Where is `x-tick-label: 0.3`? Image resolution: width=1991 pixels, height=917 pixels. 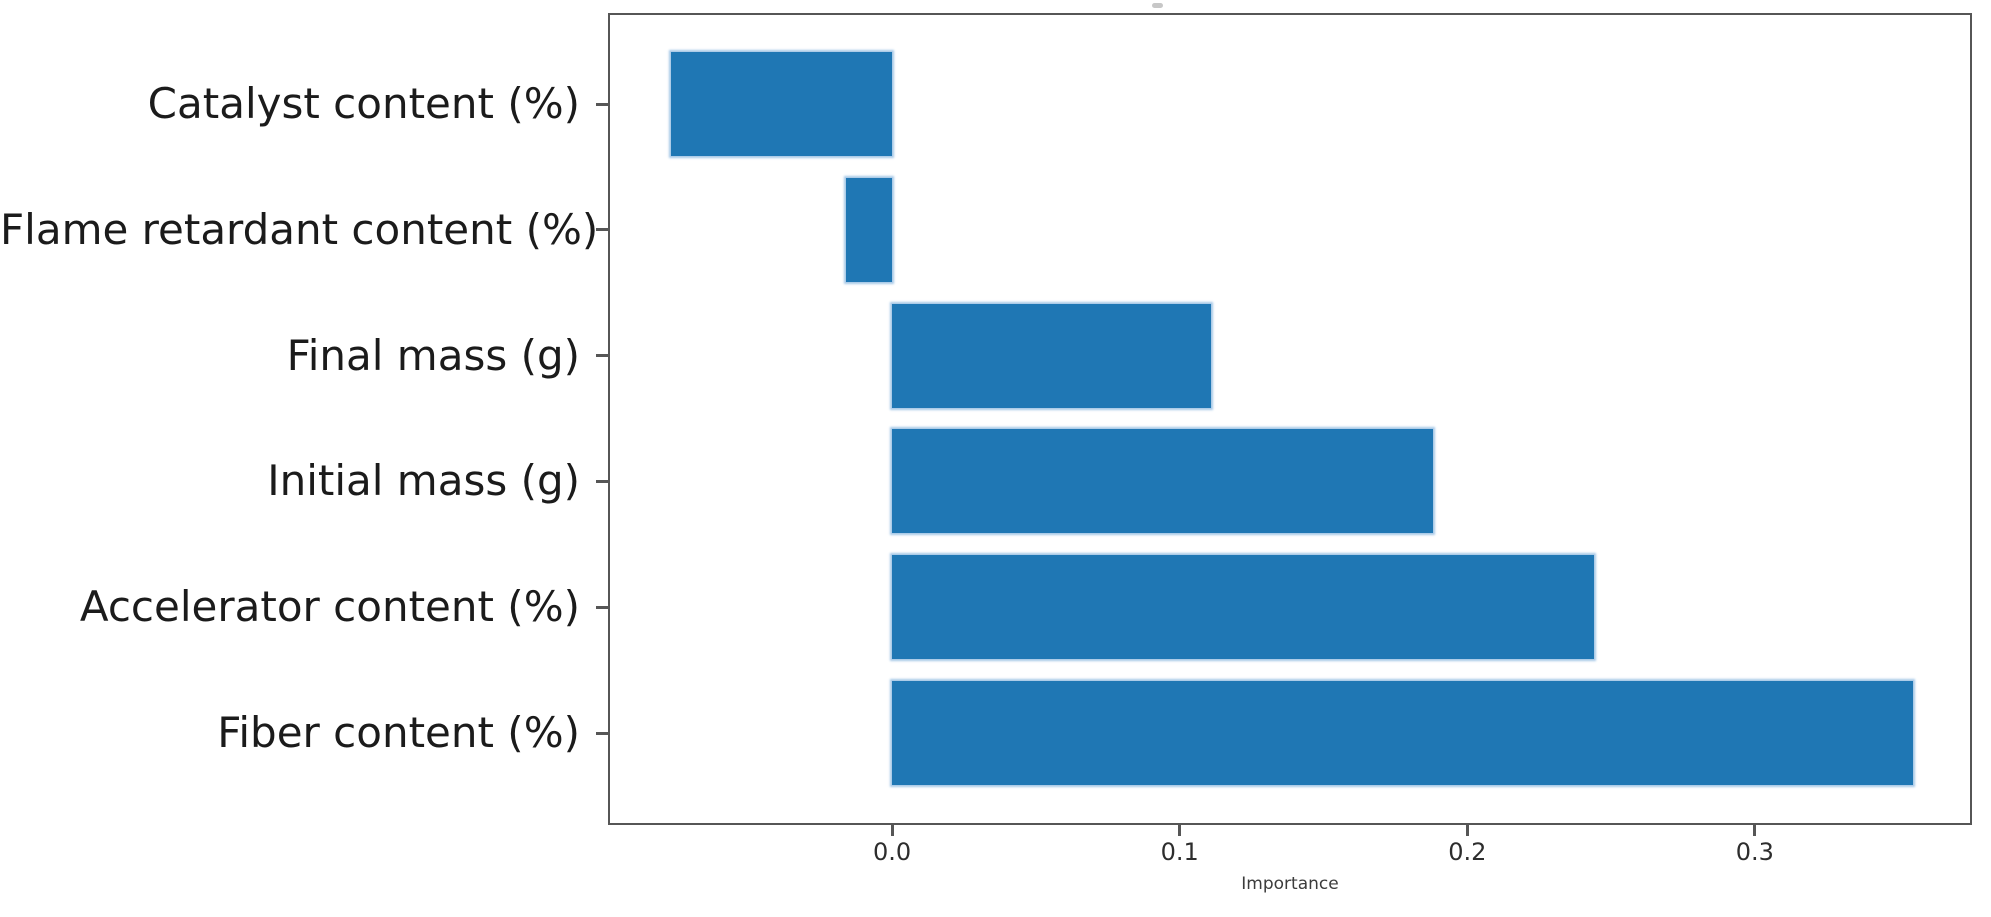 x-tick-label: 0.3 is located at coordinates (1754, 852).